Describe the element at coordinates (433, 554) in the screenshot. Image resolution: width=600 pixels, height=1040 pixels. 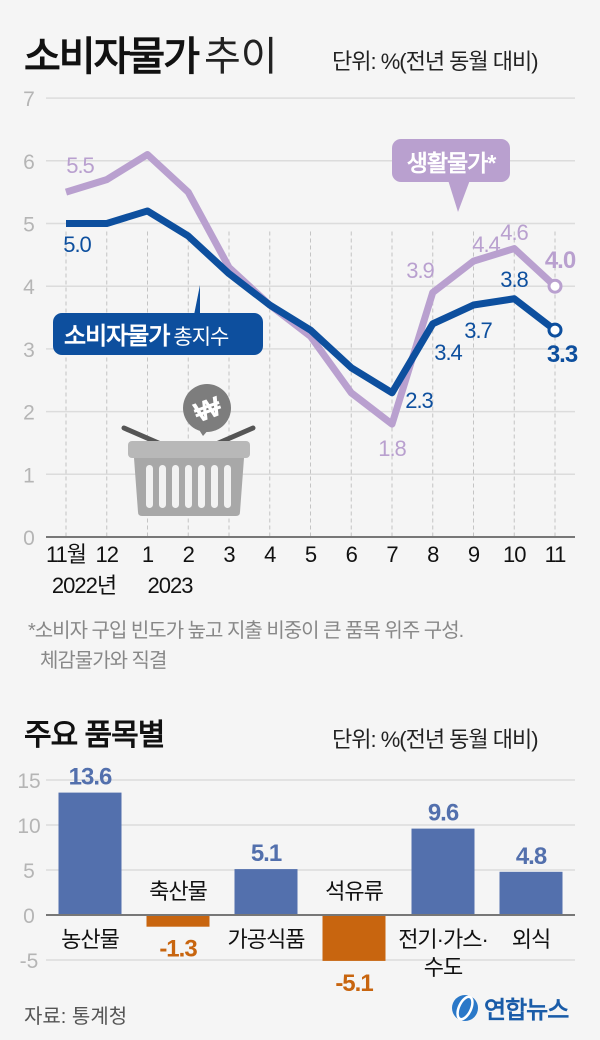
I see `x-tick: 8` at that location.